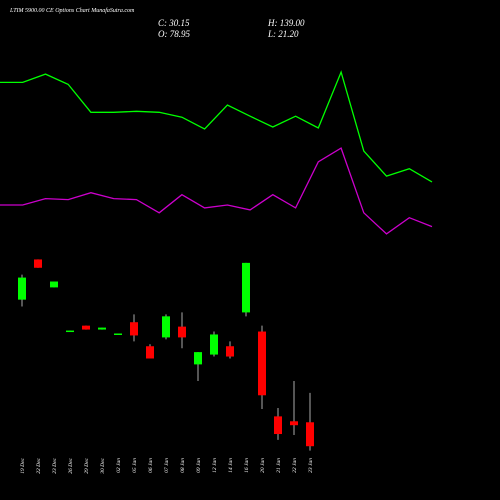 The width and height of the screenshot is (500, 500). What do you see at coordinates (279, 465) in the screenshot?
I see `x-tick-label: 21 Jan` at bounding box center [279, 465].